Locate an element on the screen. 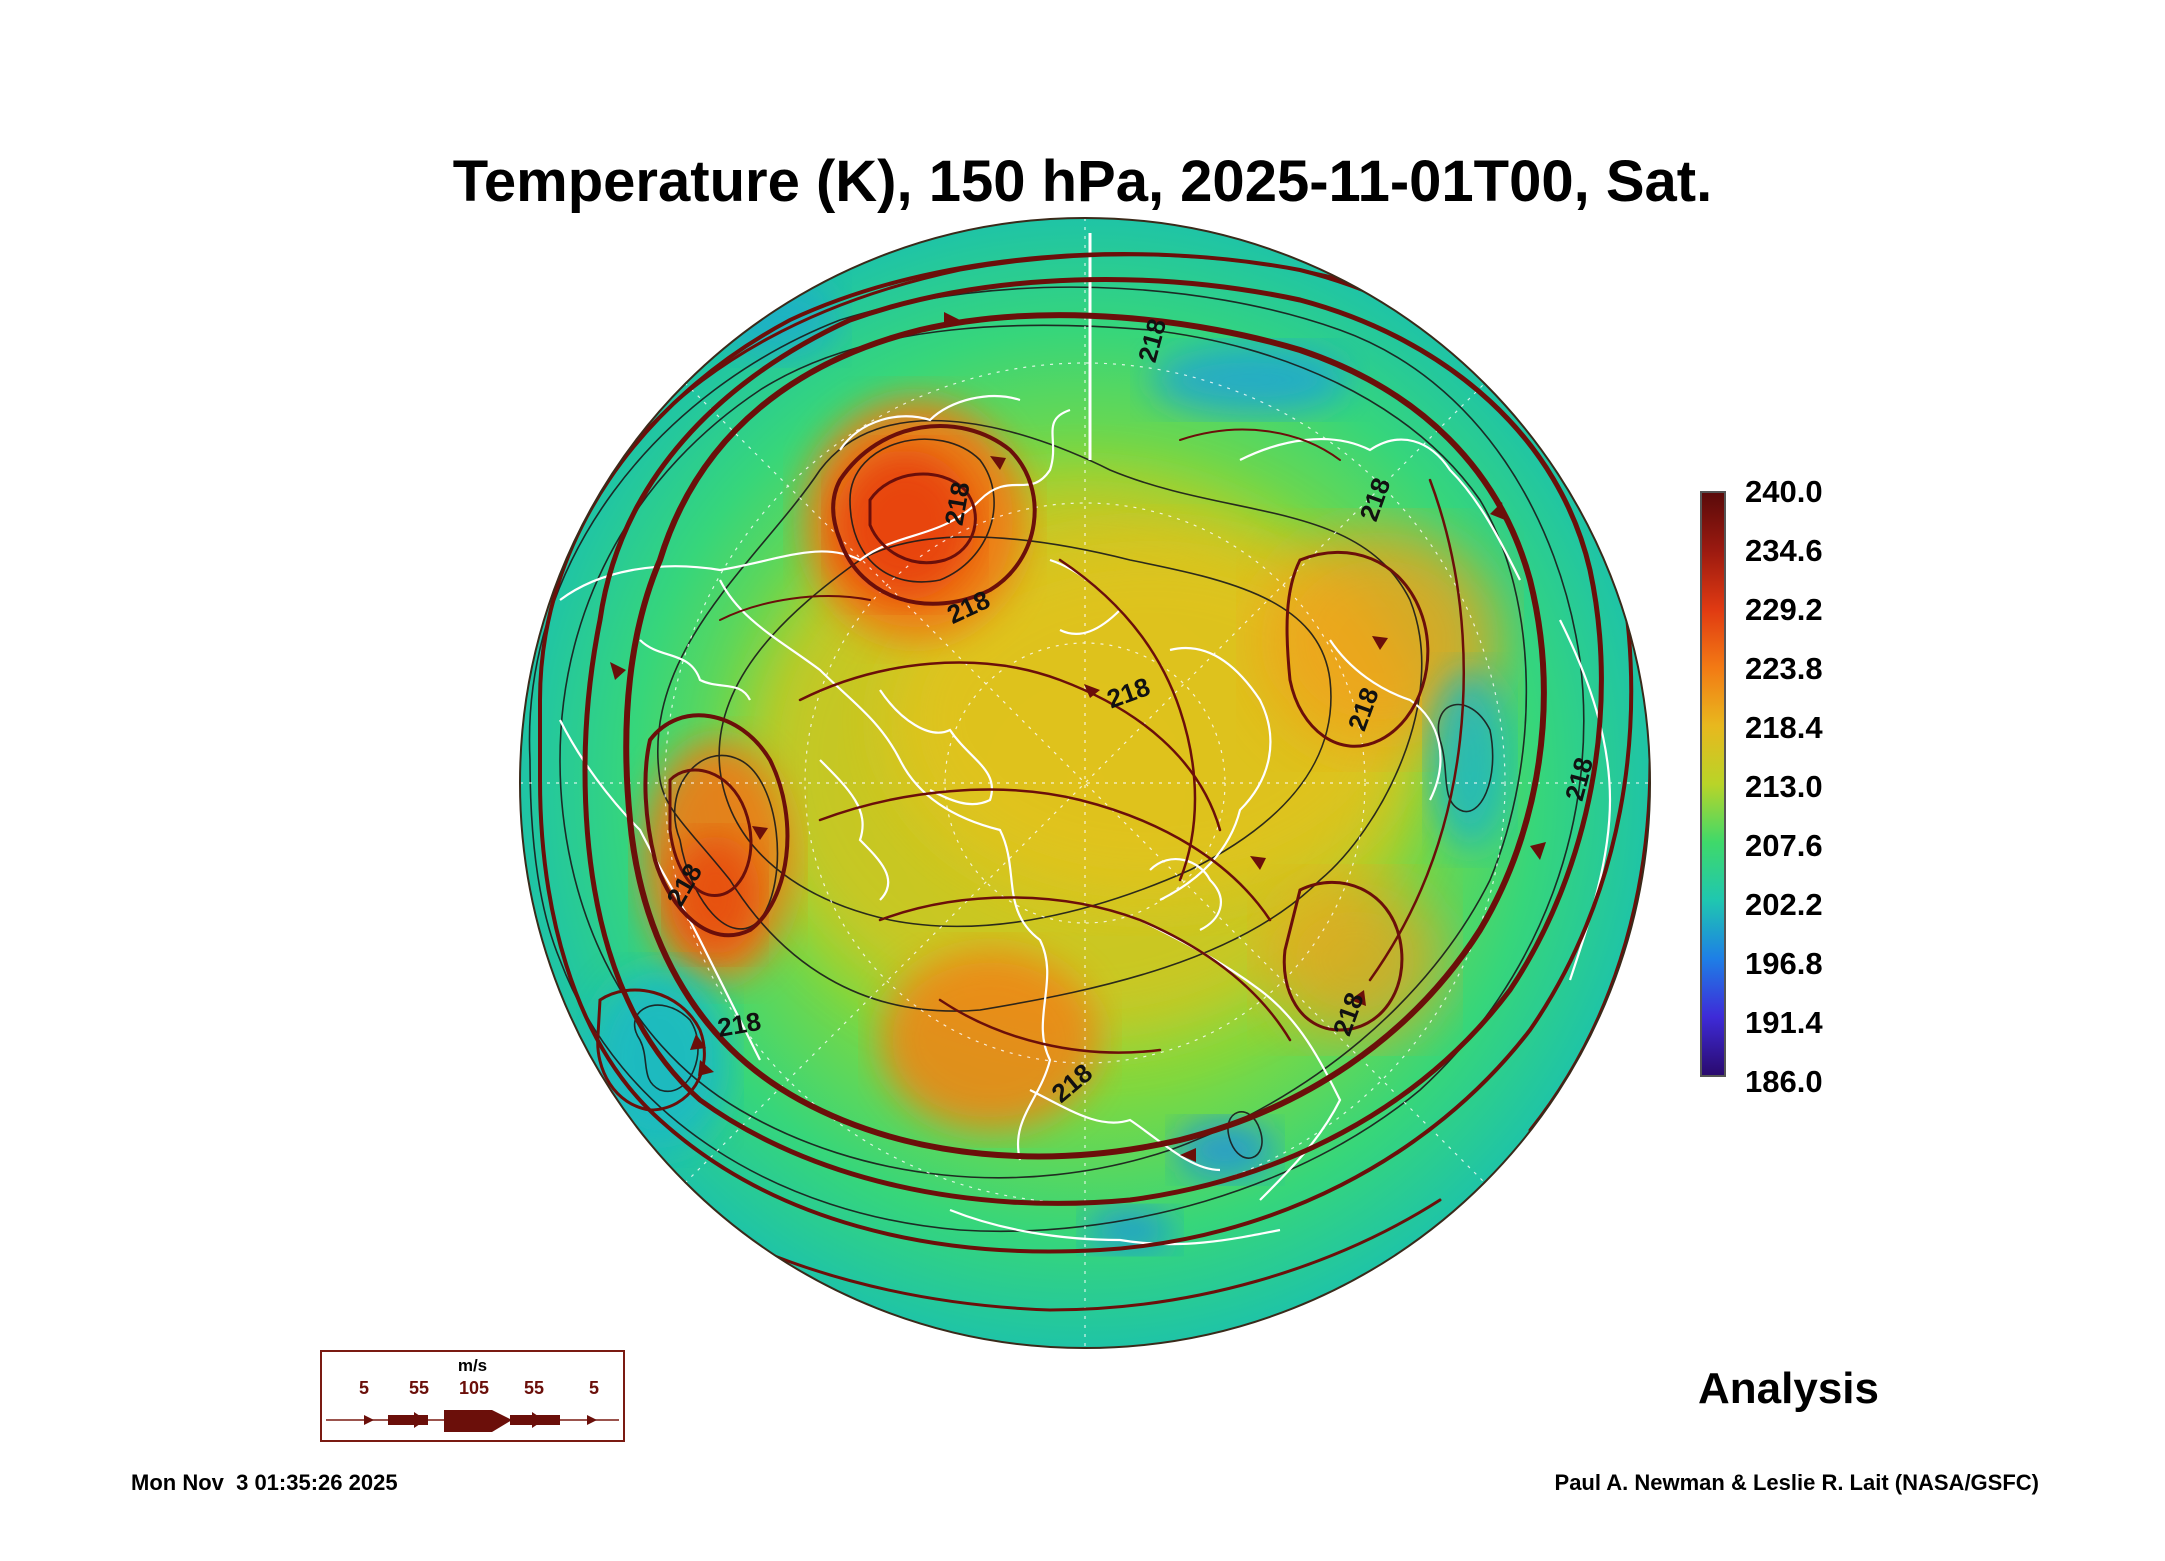 The width and height of the screenshot is (2165, 1561). colorbar is located at coordinates (1713, 784).